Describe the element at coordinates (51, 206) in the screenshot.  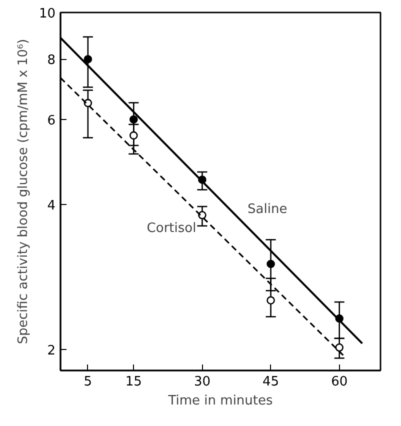
I see `y-tick-label: 4` at that location.